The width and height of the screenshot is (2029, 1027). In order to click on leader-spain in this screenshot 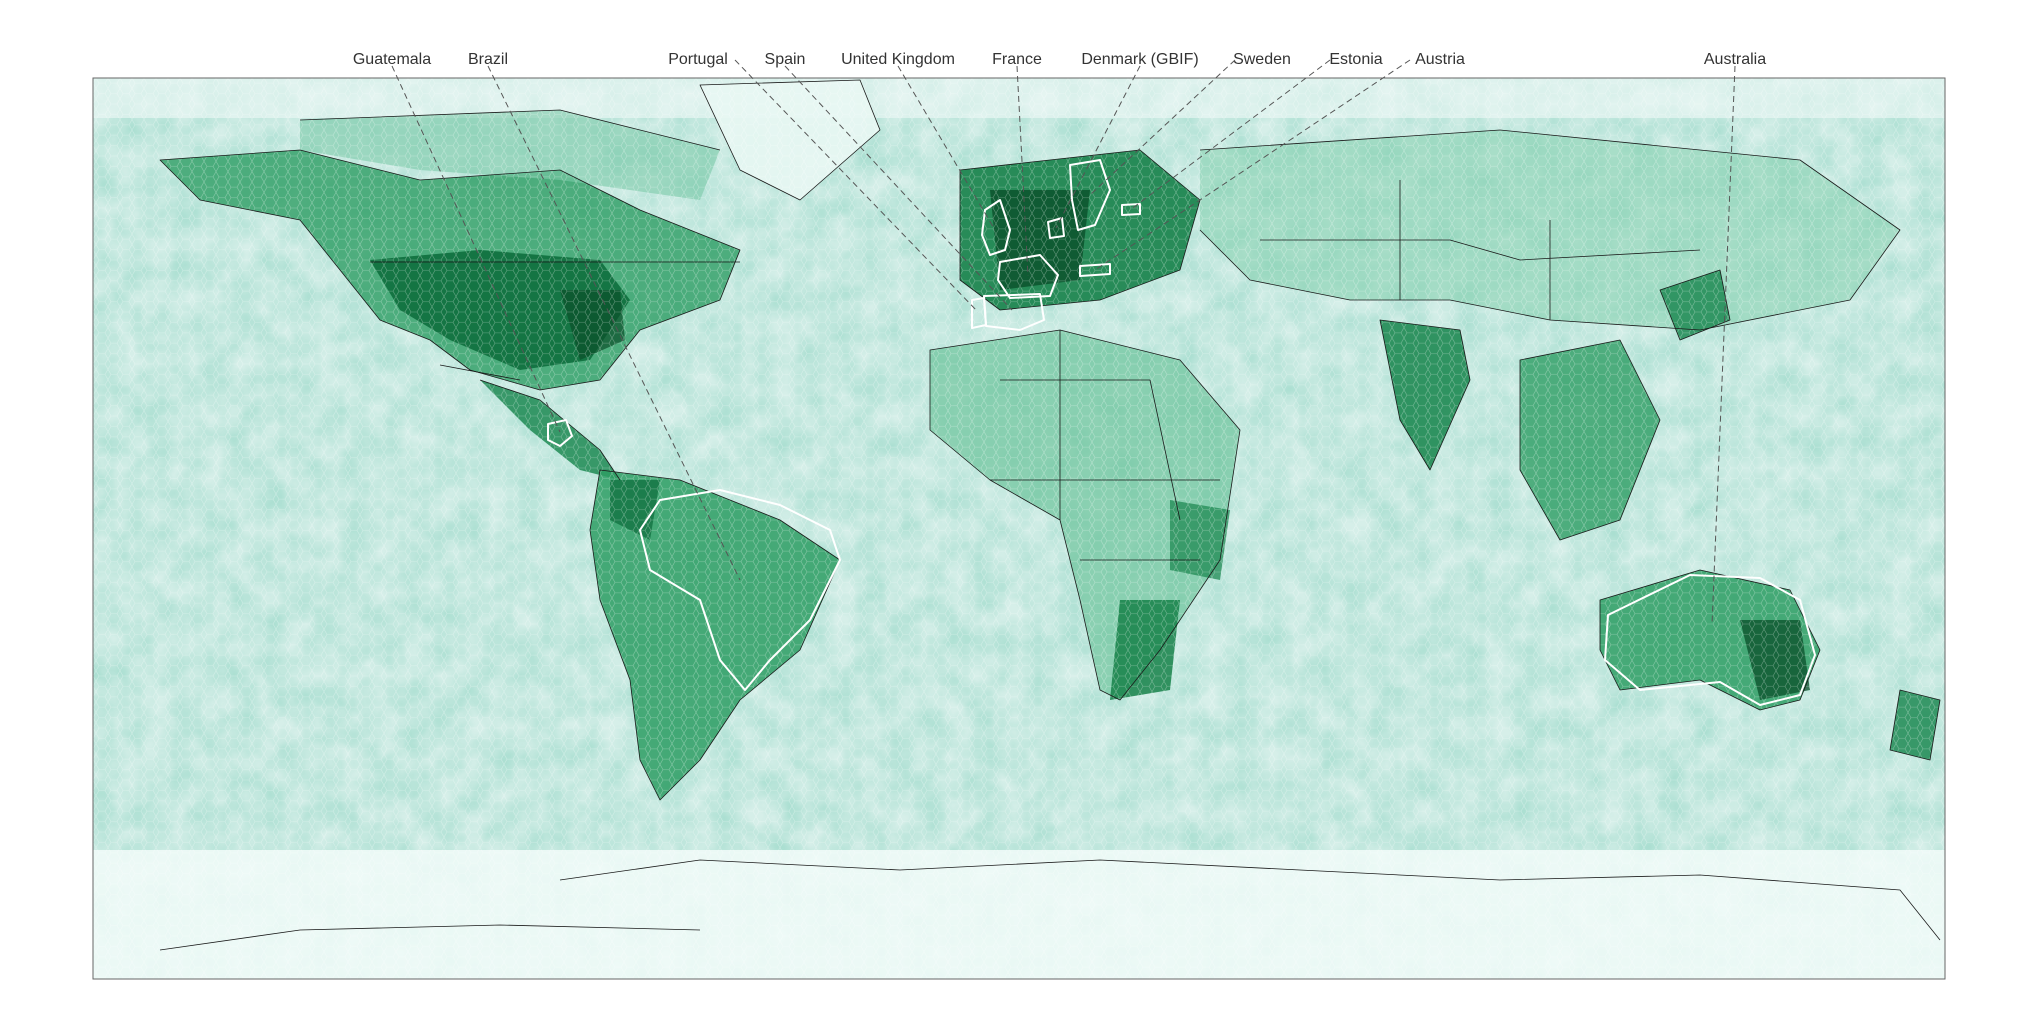, I will do `click(898, 188)`.